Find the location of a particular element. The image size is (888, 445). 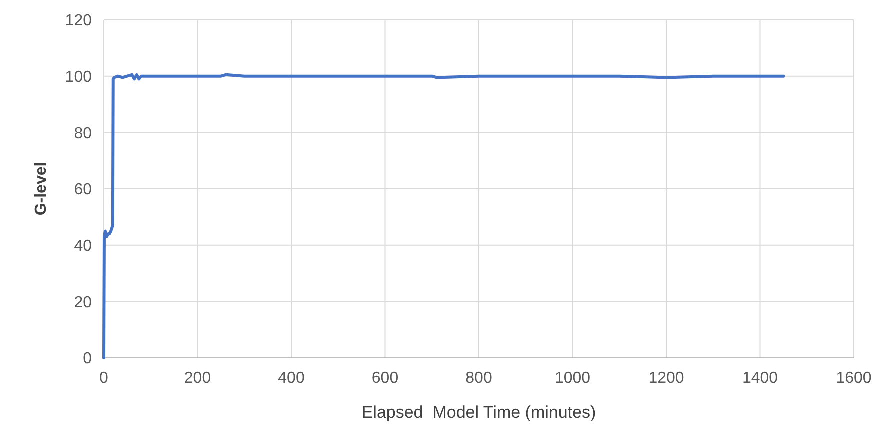

x-tick-label: 1200 is located at coordinates (666, 378).